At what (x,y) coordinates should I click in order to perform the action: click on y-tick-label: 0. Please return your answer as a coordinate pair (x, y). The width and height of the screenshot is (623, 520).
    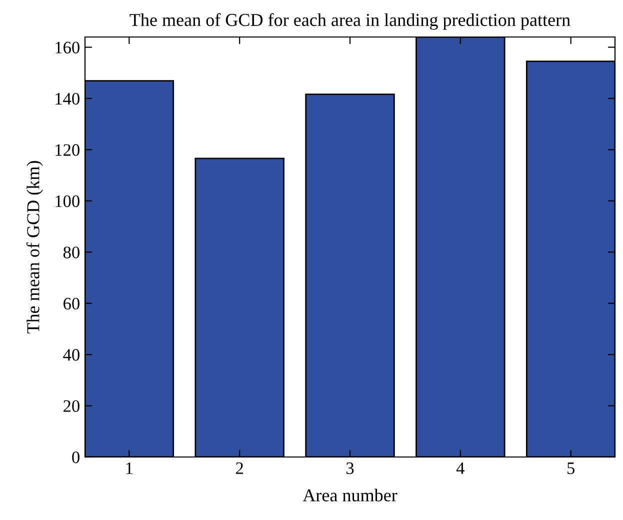
    Looking at the image, I should click on (76, 457).